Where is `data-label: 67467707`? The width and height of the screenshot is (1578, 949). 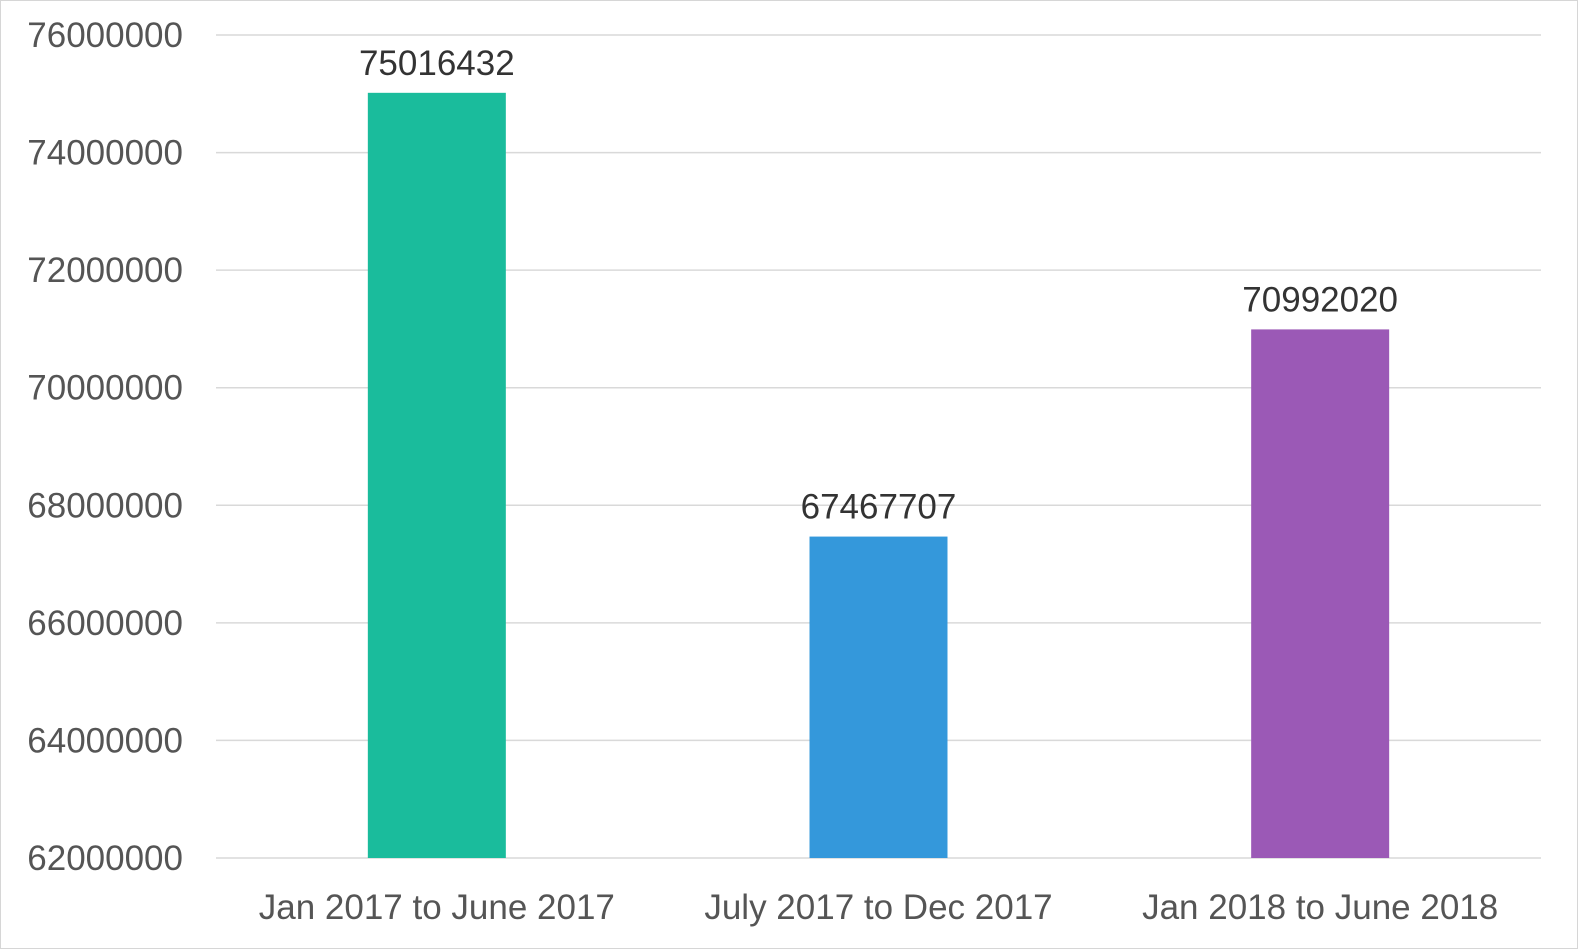 data-label: 67467707 is located at coordinates (879, 507).